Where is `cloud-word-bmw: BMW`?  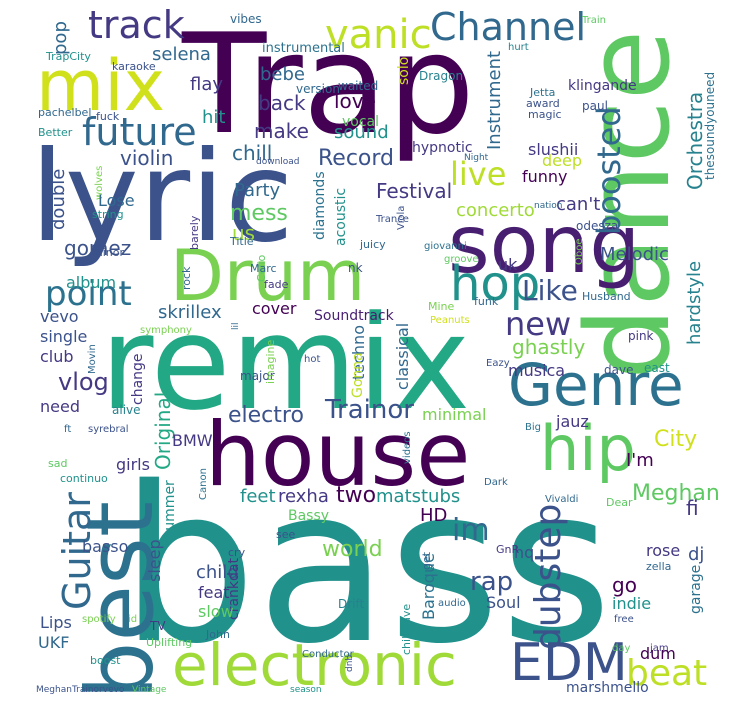
cloud-word-bmw: BMW is located at coordinates (192, 440).